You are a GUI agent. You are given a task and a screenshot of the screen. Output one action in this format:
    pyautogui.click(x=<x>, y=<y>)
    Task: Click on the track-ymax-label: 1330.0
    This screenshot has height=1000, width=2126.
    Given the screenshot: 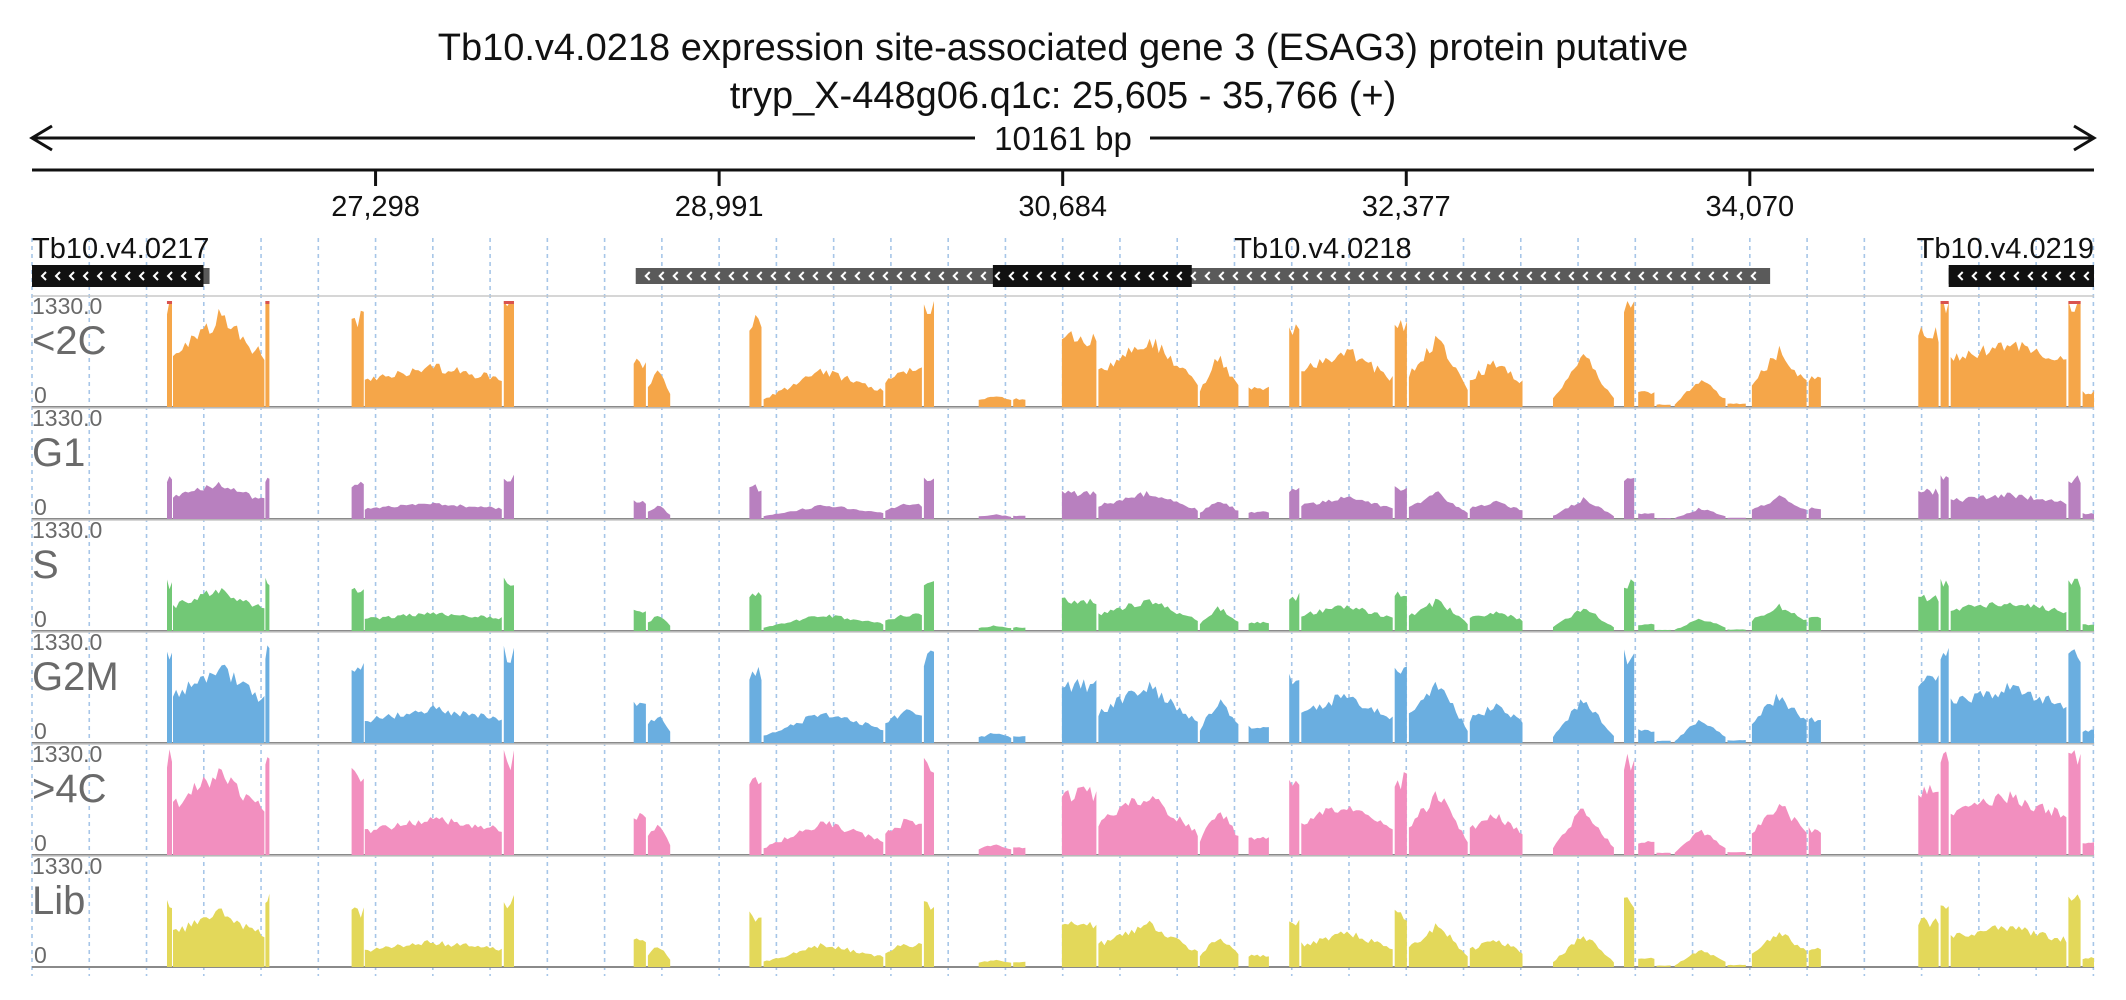 What is the action you would take?
    pyautogui.click(x=67, y=642)
    